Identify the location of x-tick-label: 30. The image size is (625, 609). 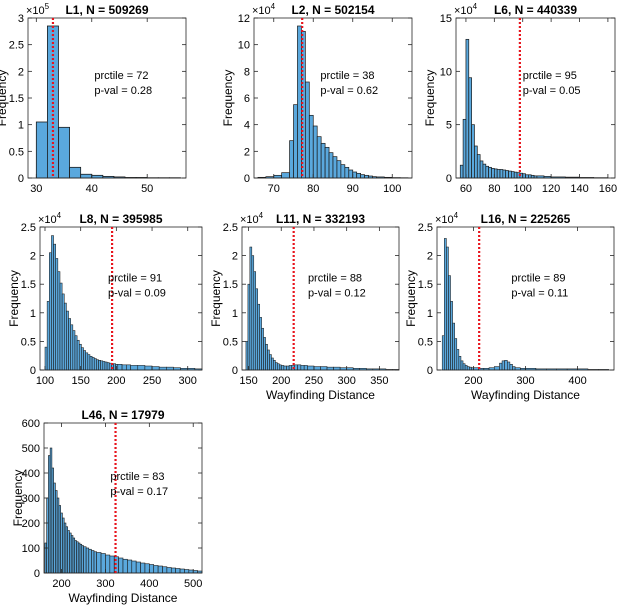
(36, 189).